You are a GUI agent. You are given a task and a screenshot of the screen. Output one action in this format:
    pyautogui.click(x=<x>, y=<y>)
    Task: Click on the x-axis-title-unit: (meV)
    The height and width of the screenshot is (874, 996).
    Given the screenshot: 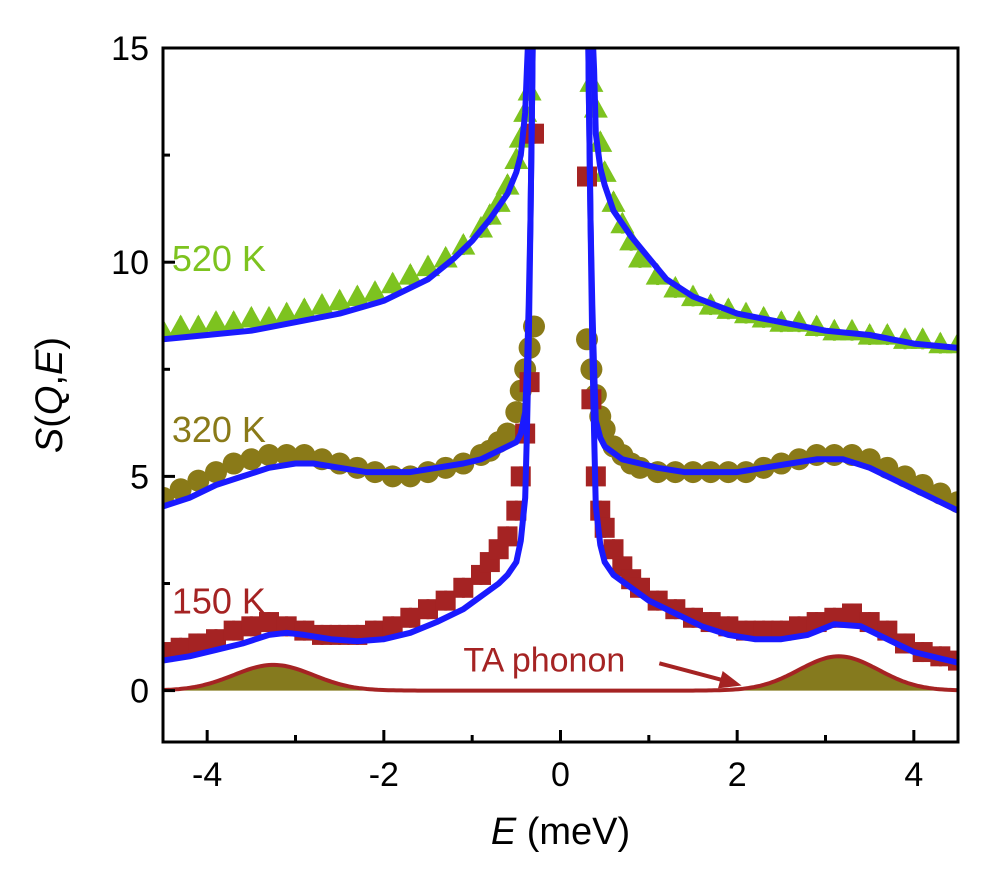 What is the action you would take?
    pyautogui.click(x=573, y=832)
    